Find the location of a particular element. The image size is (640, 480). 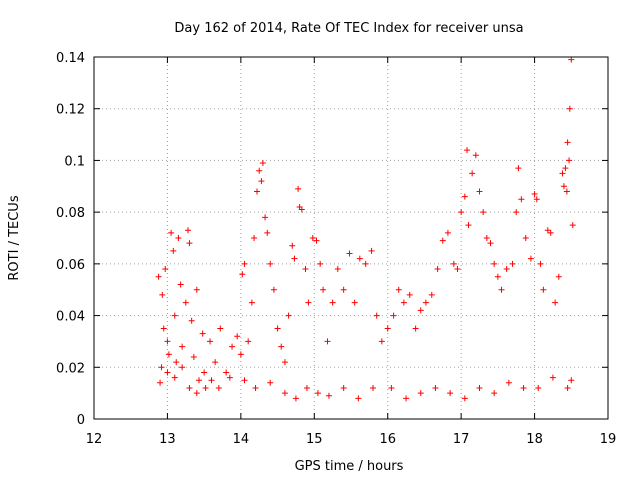

y-tick-label: 0.02 is located at coordinates (70, 368).